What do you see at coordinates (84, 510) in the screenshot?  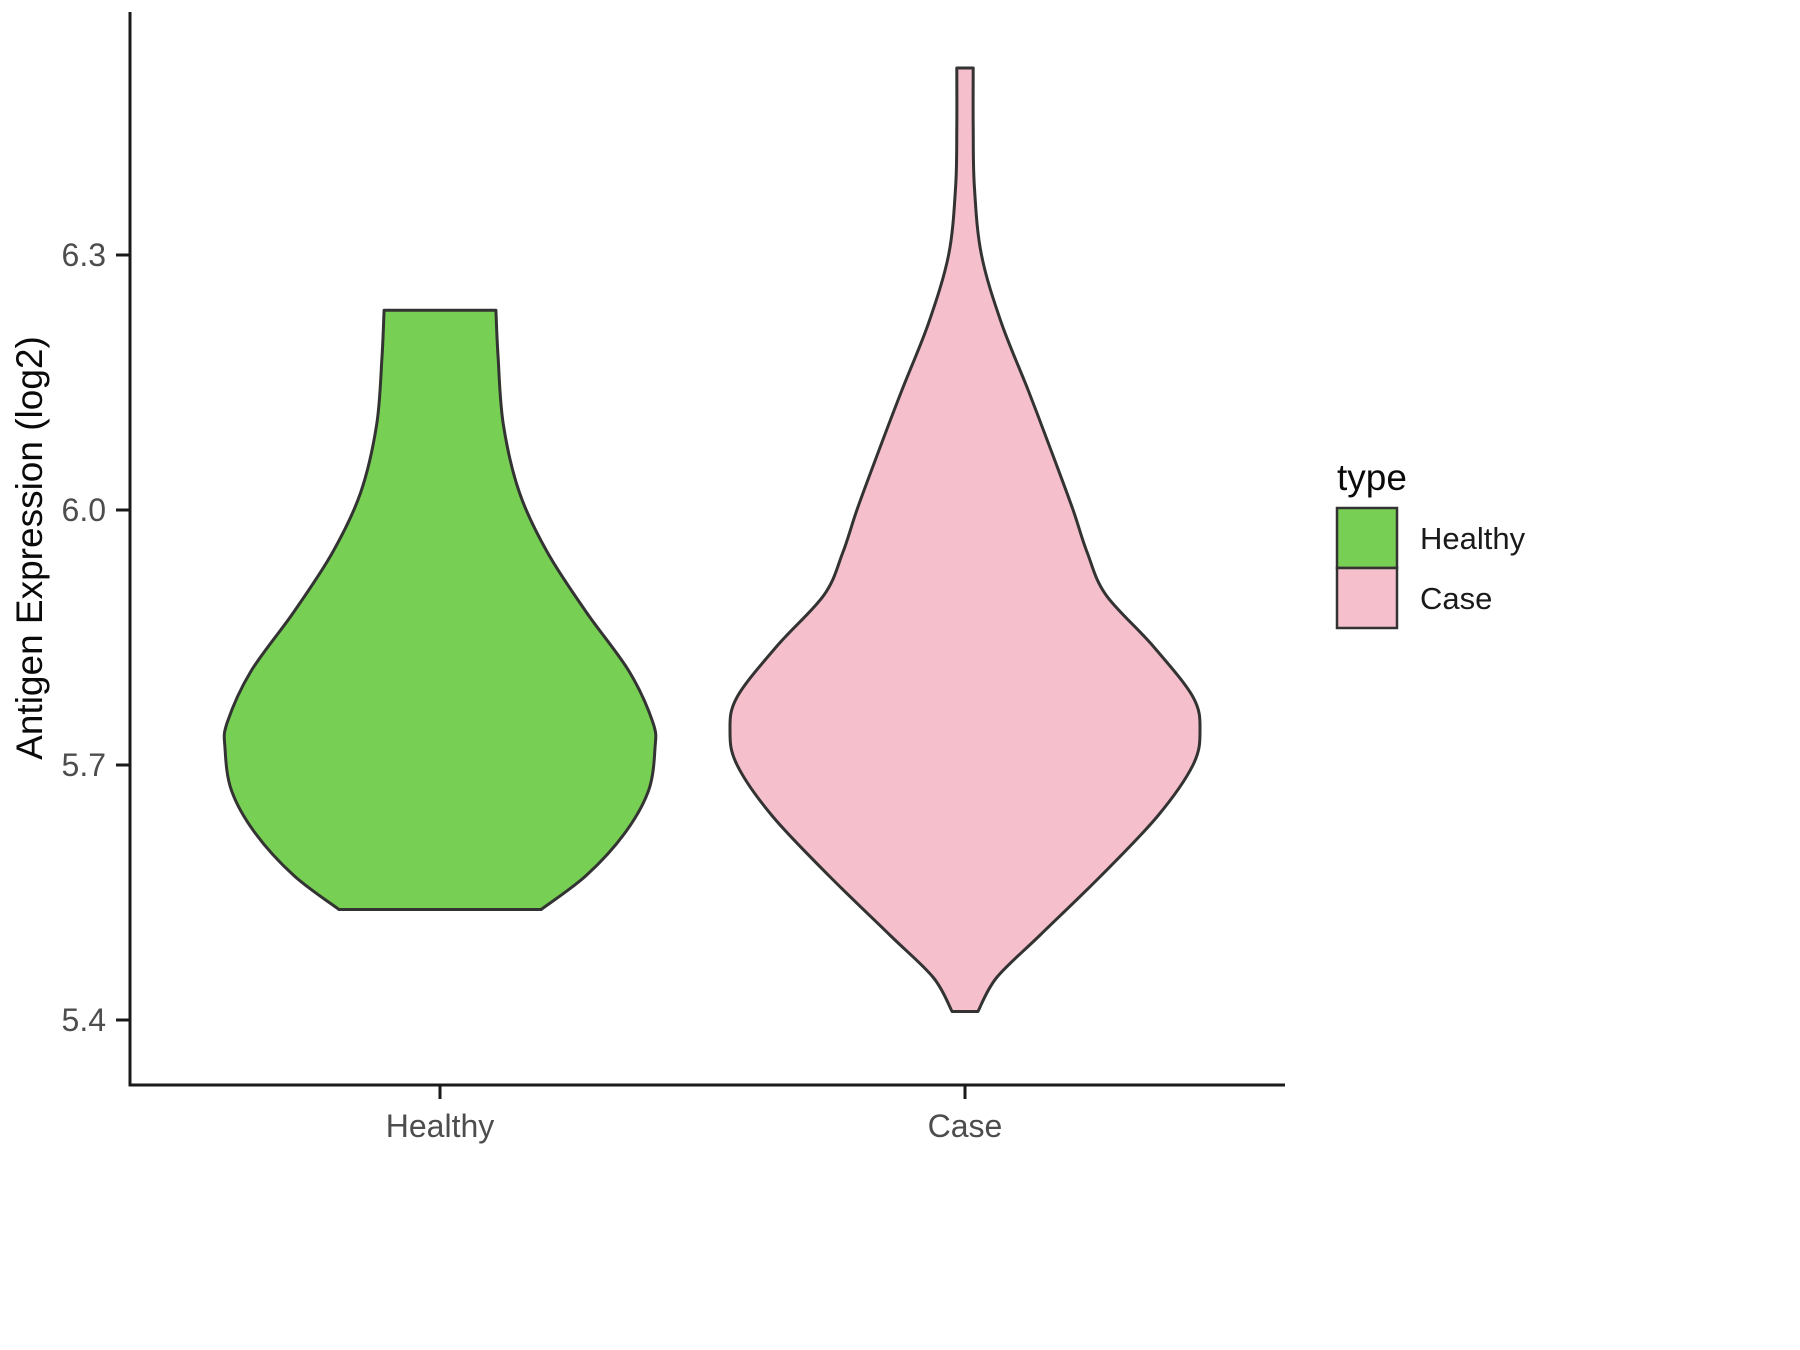 I see `y-tick-label: 6.0` at bounding box center [84, 510].